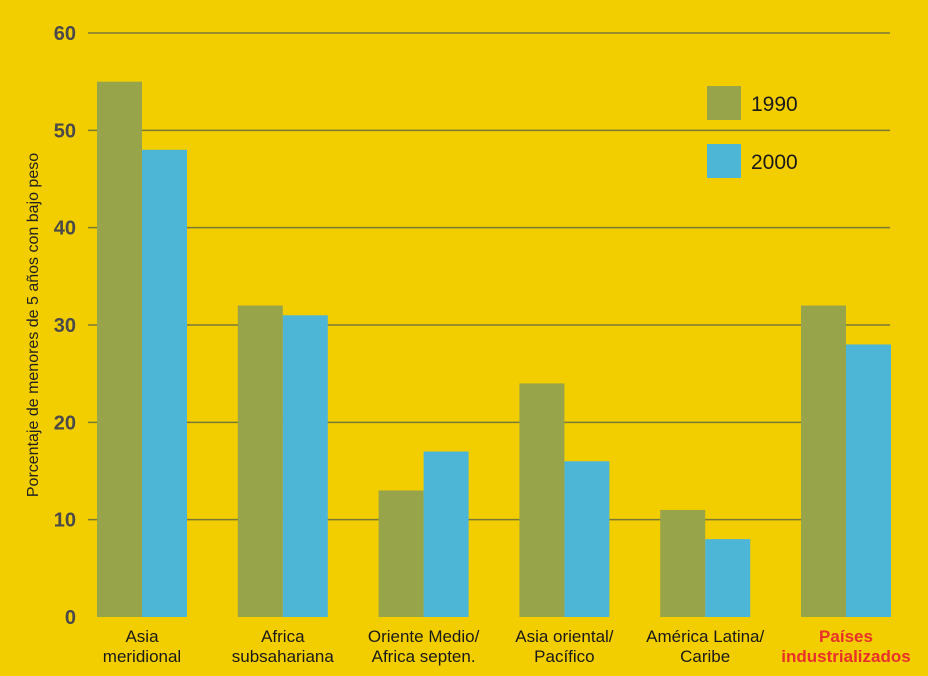 Image resolution: width=928 pixels, height=676 pixels. Describe the element at coordinates (65, 521) in the screenshot. I see `y-tick-label: 10` at that location.